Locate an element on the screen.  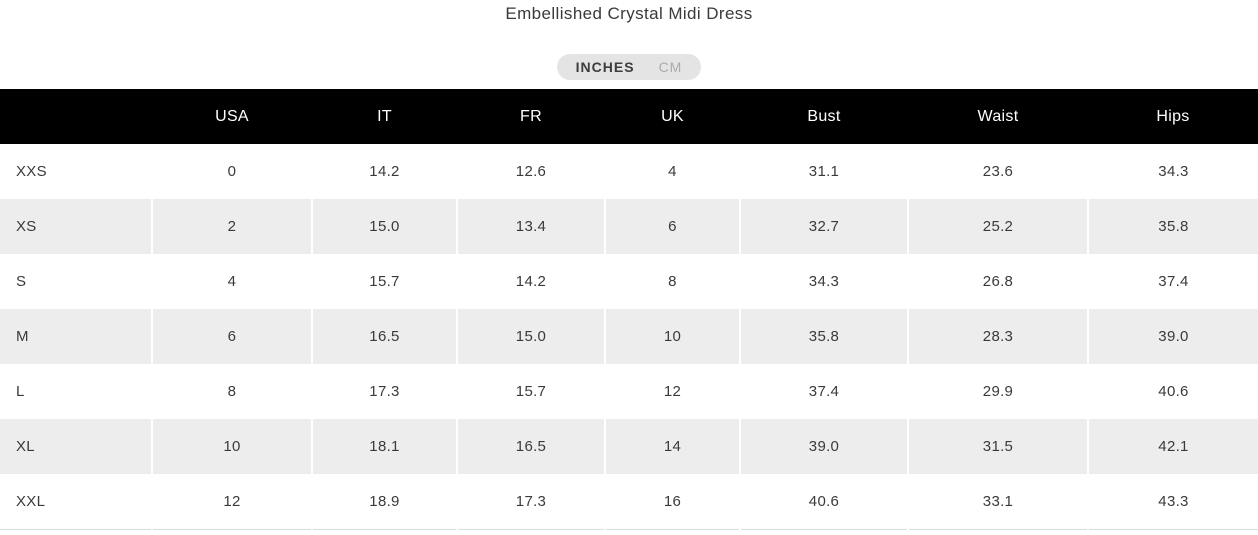
cell-bust: 37.4 is located at coordinates (823, 391).